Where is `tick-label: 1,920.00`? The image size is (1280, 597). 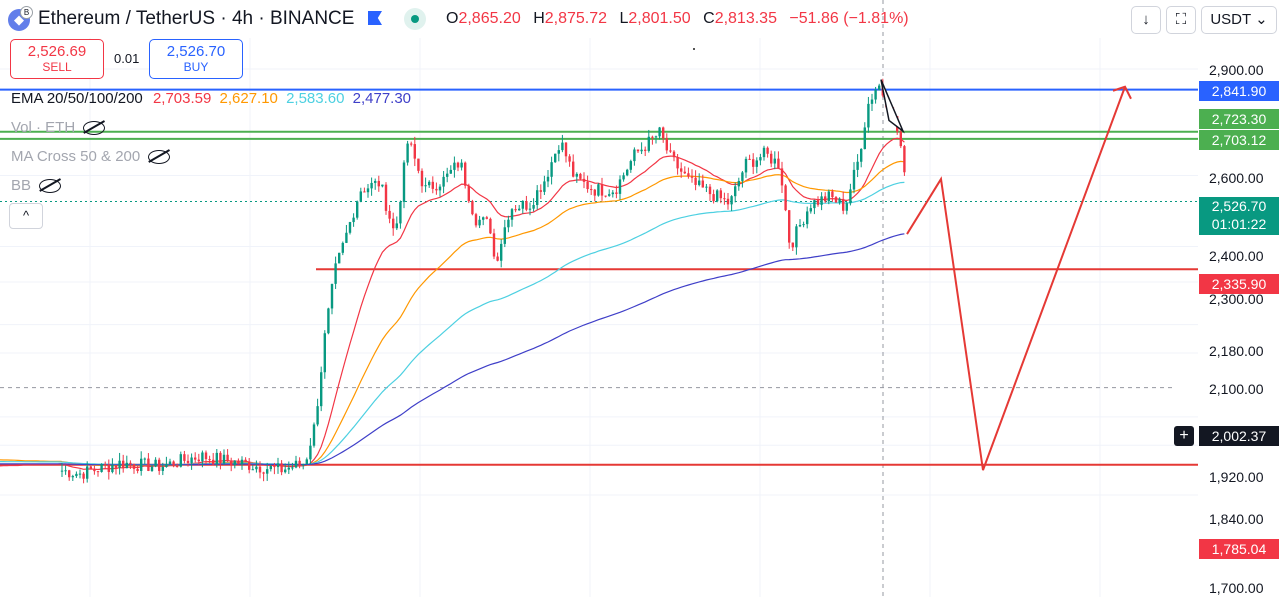
tick-label: 1,920.00 is located at coordinates (1236, 477).